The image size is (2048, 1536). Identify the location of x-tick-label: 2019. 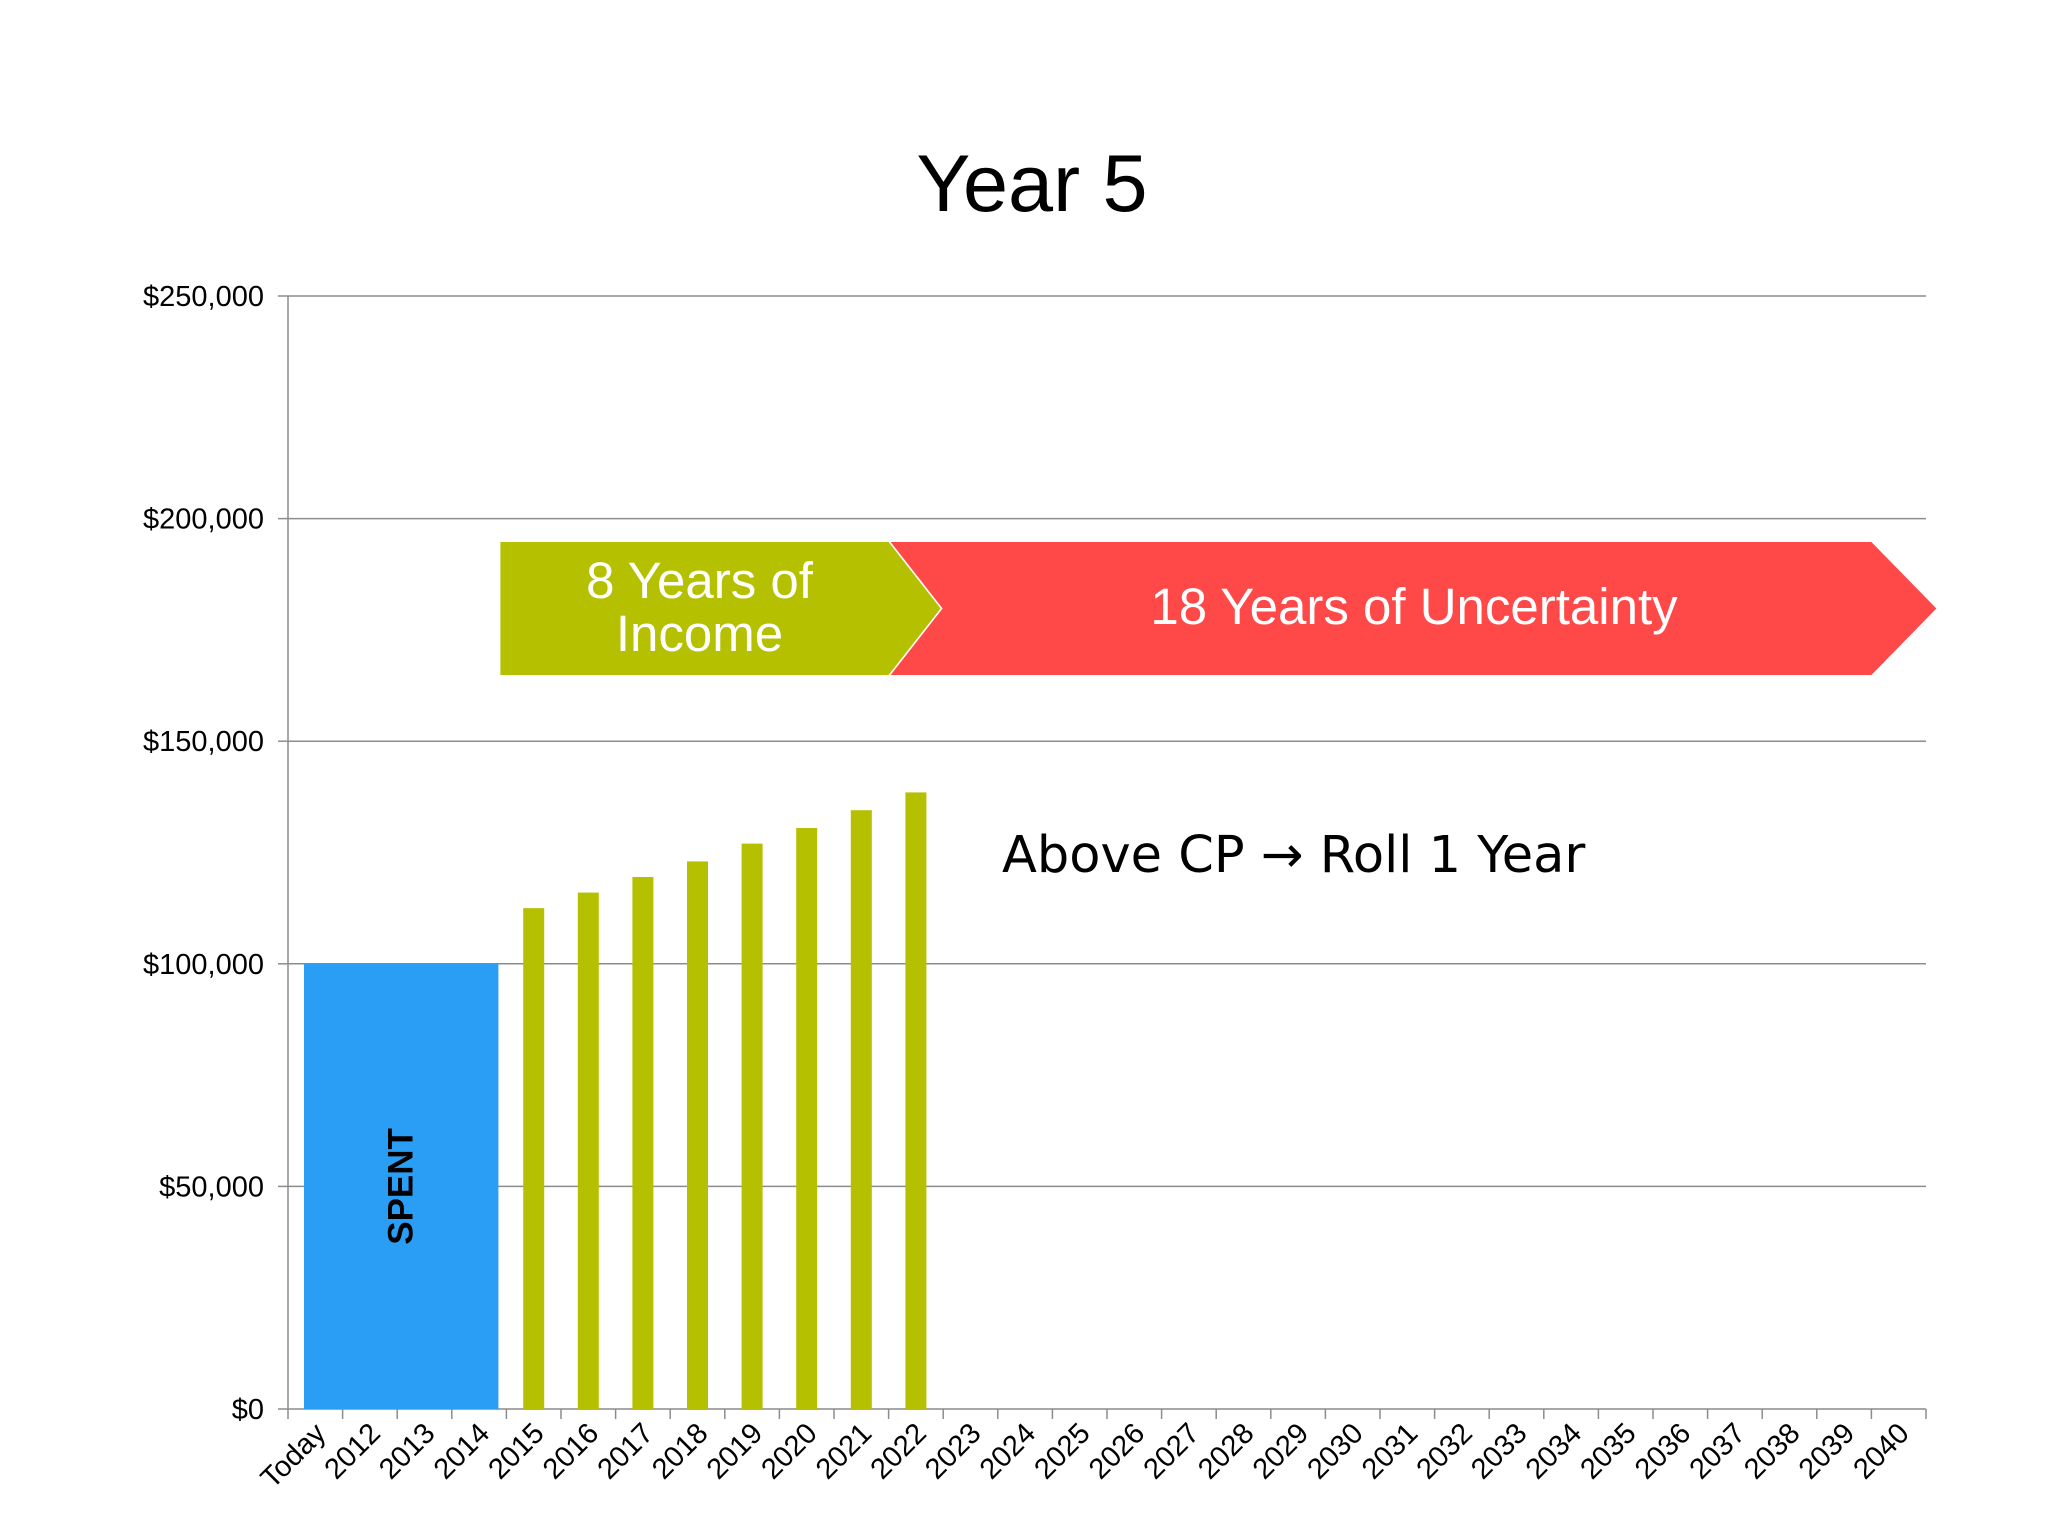
(735, 1451).